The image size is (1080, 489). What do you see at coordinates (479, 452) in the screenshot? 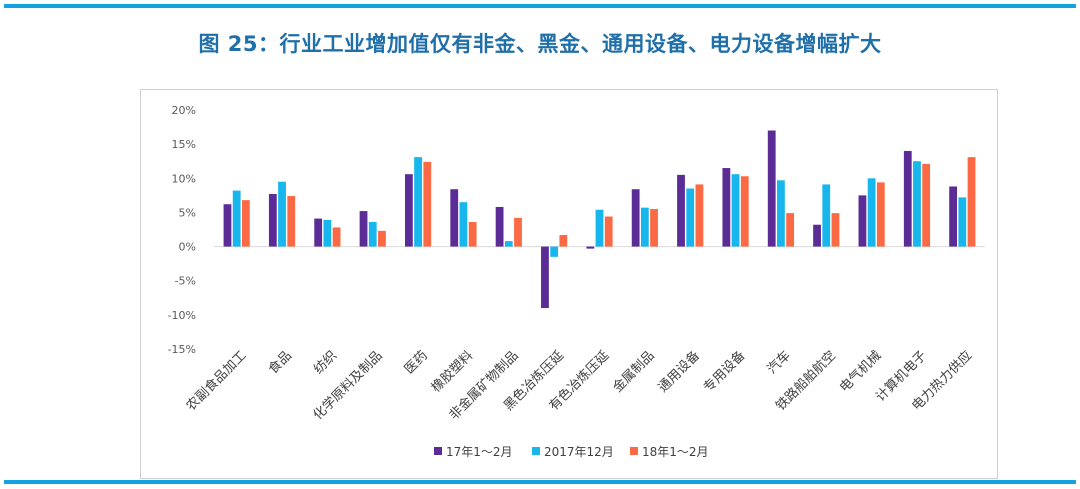
I see `legend-label: 17年1～2月` at bounding box center [479, 452].